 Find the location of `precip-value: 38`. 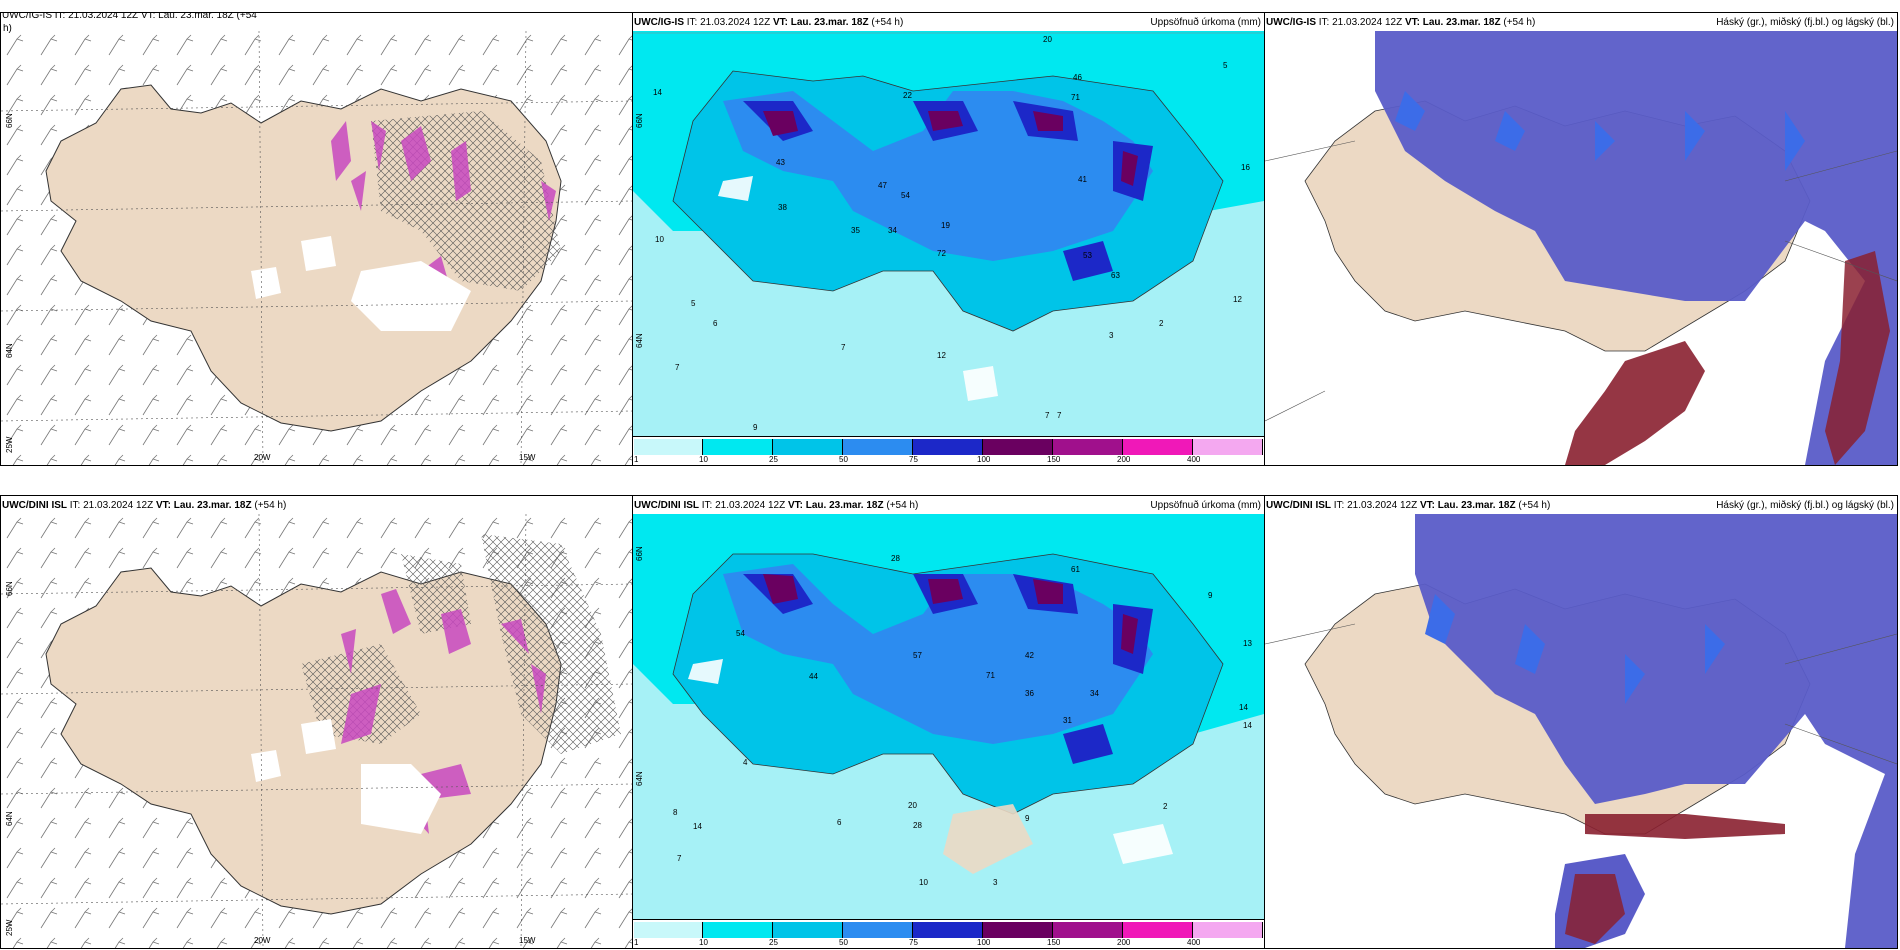

precip-value: 38 is located at coordinates (782, 207).